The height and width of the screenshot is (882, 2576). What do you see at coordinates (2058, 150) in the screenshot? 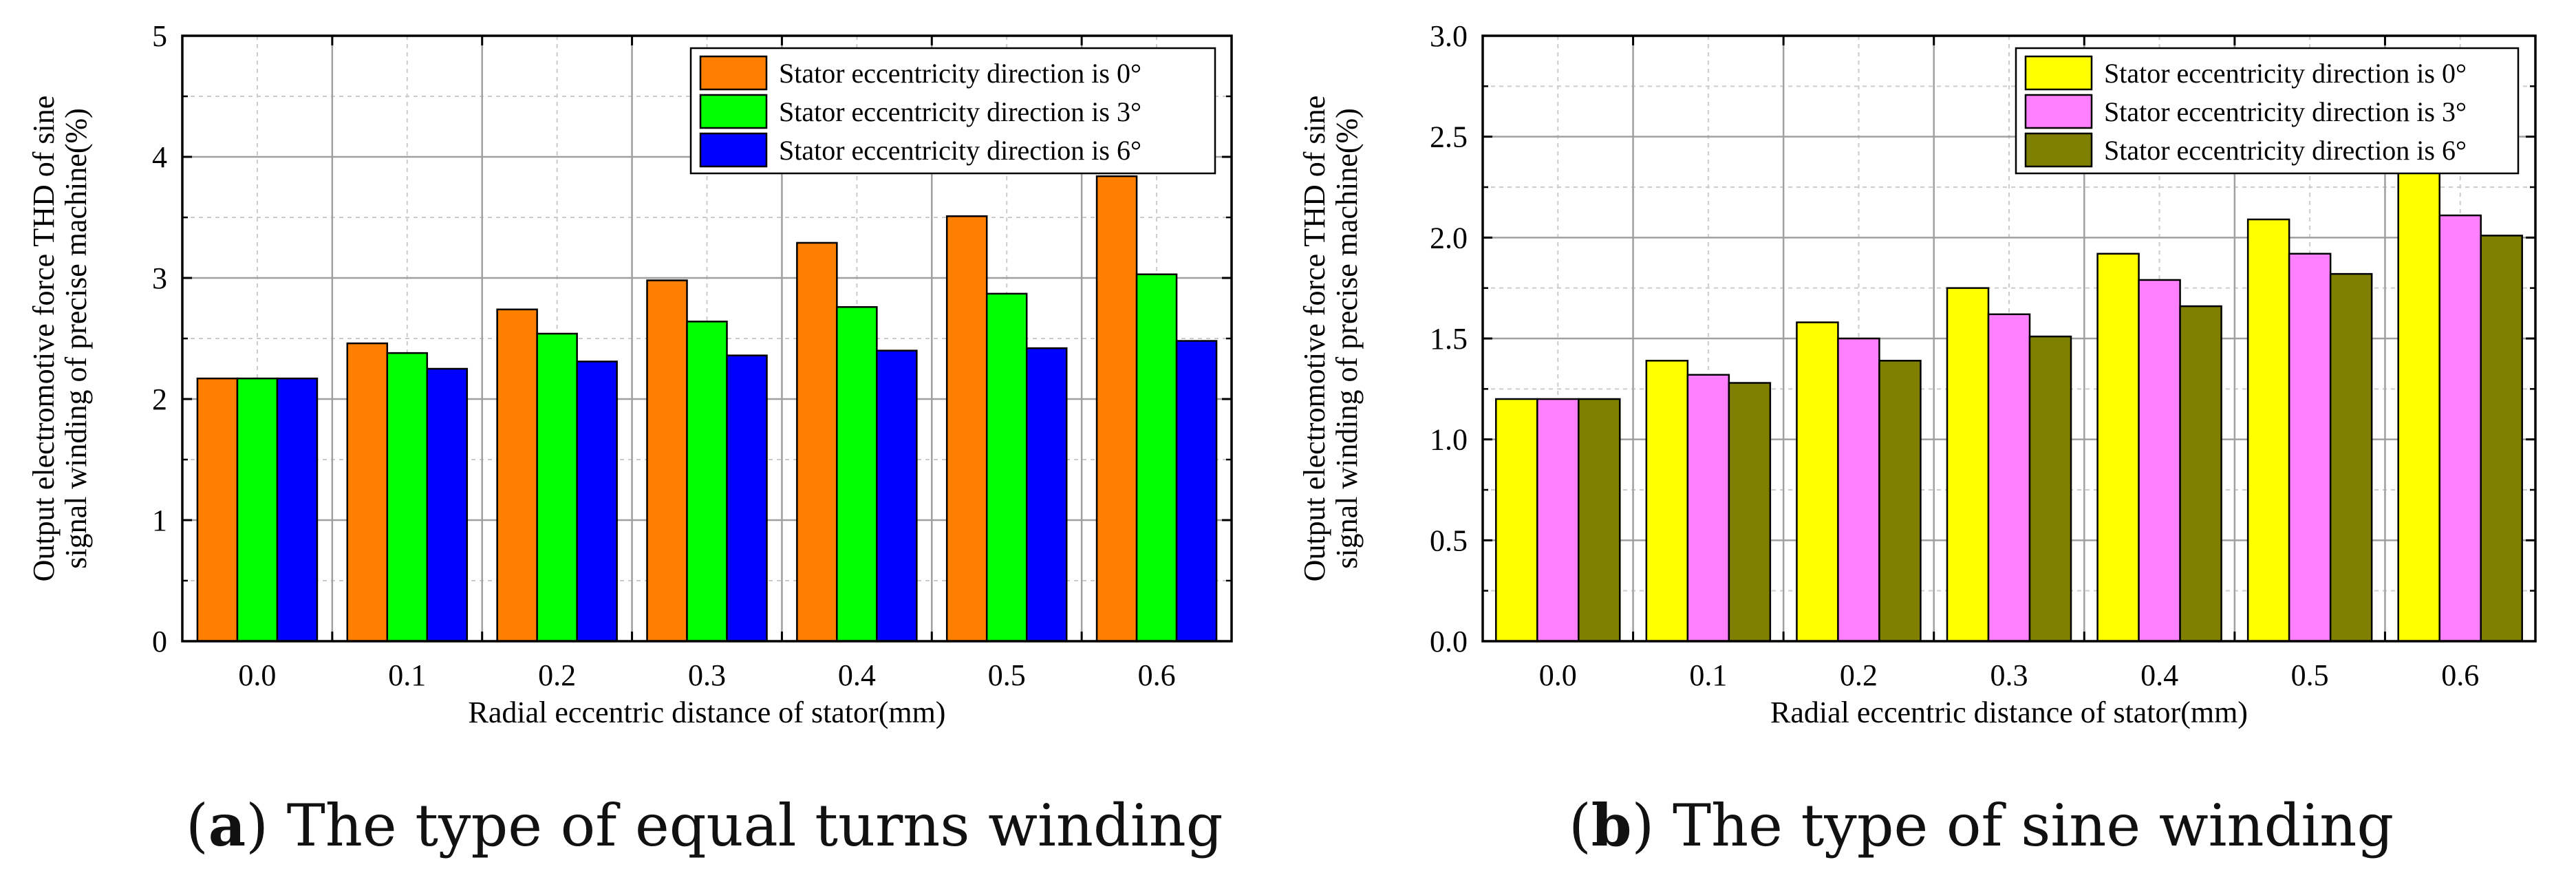
I see `legend-swatch-b-s2` at bounding box center [2058, 150].